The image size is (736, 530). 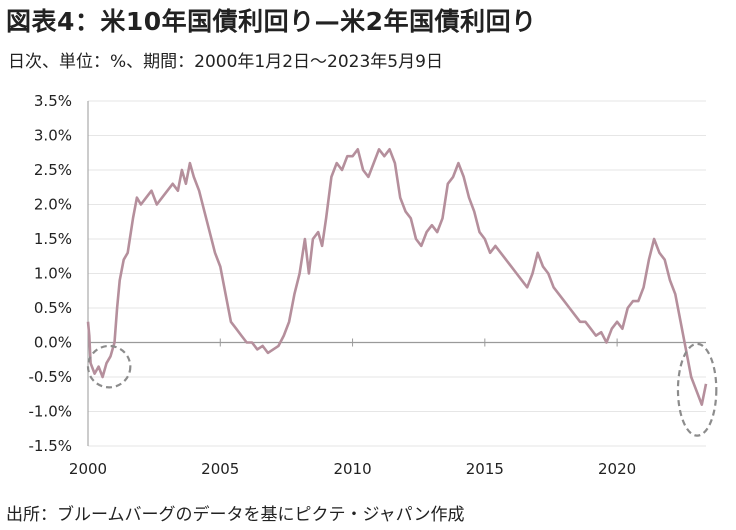 I want to click on x-tick-label: 2005, so click(x=220, y=469).